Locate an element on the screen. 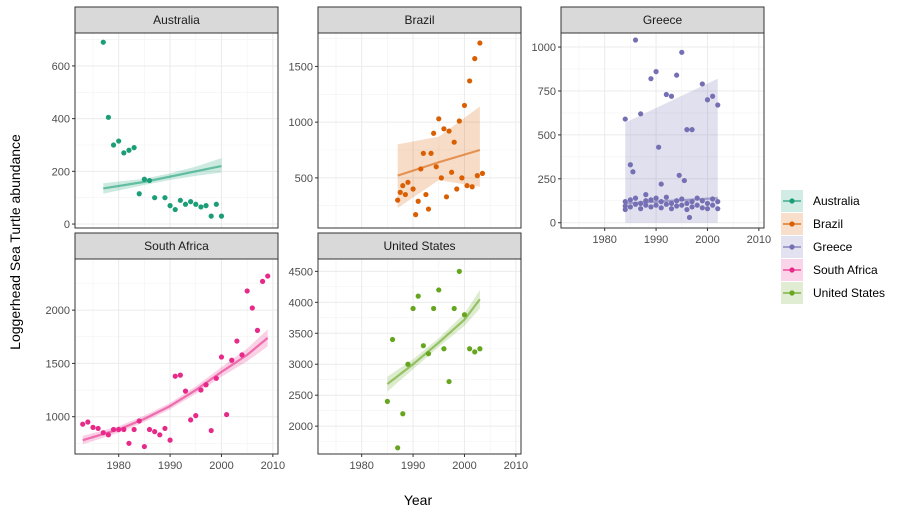  legend-item-brazil: Brazil is located at coordinates (812, 224).